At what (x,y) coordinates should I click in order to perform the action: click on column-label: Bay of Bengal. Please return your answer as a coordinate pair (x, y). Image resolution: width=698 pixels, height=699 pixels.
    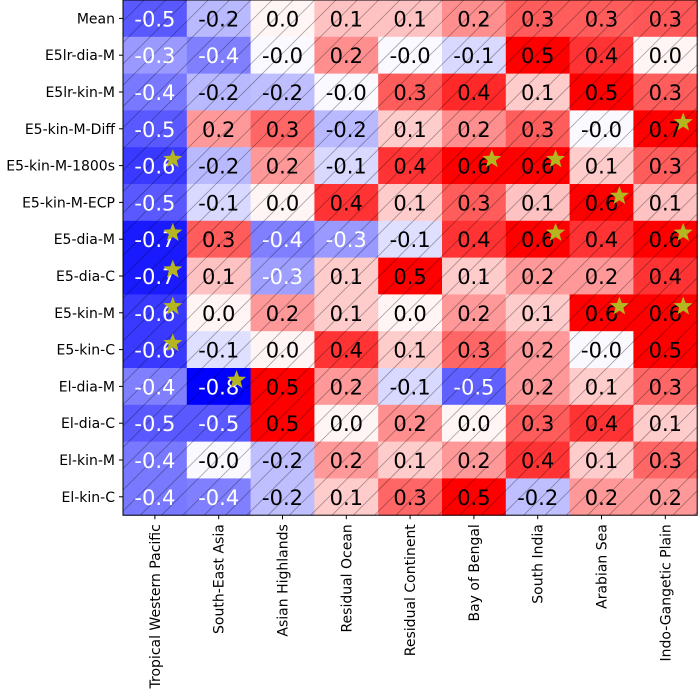
    Looking at the image, I should click on (475, 572).